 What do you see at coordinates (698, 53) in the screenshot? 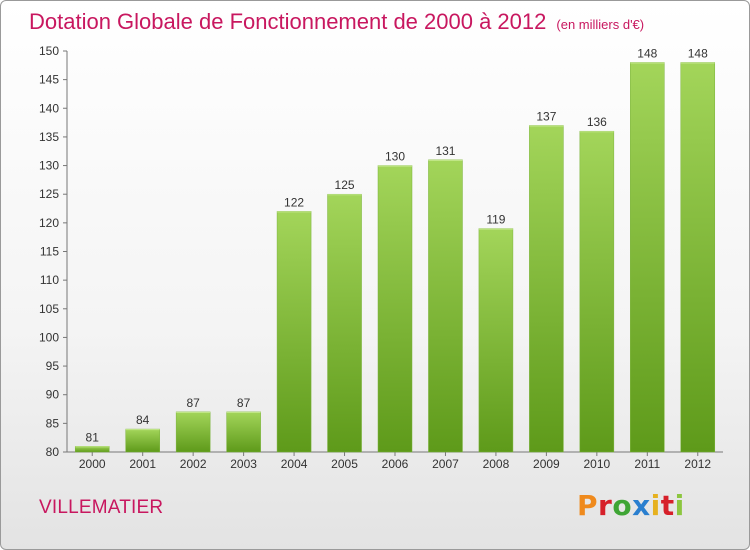
I see `value-label-2012: 148` at bounding box center [698, 53].